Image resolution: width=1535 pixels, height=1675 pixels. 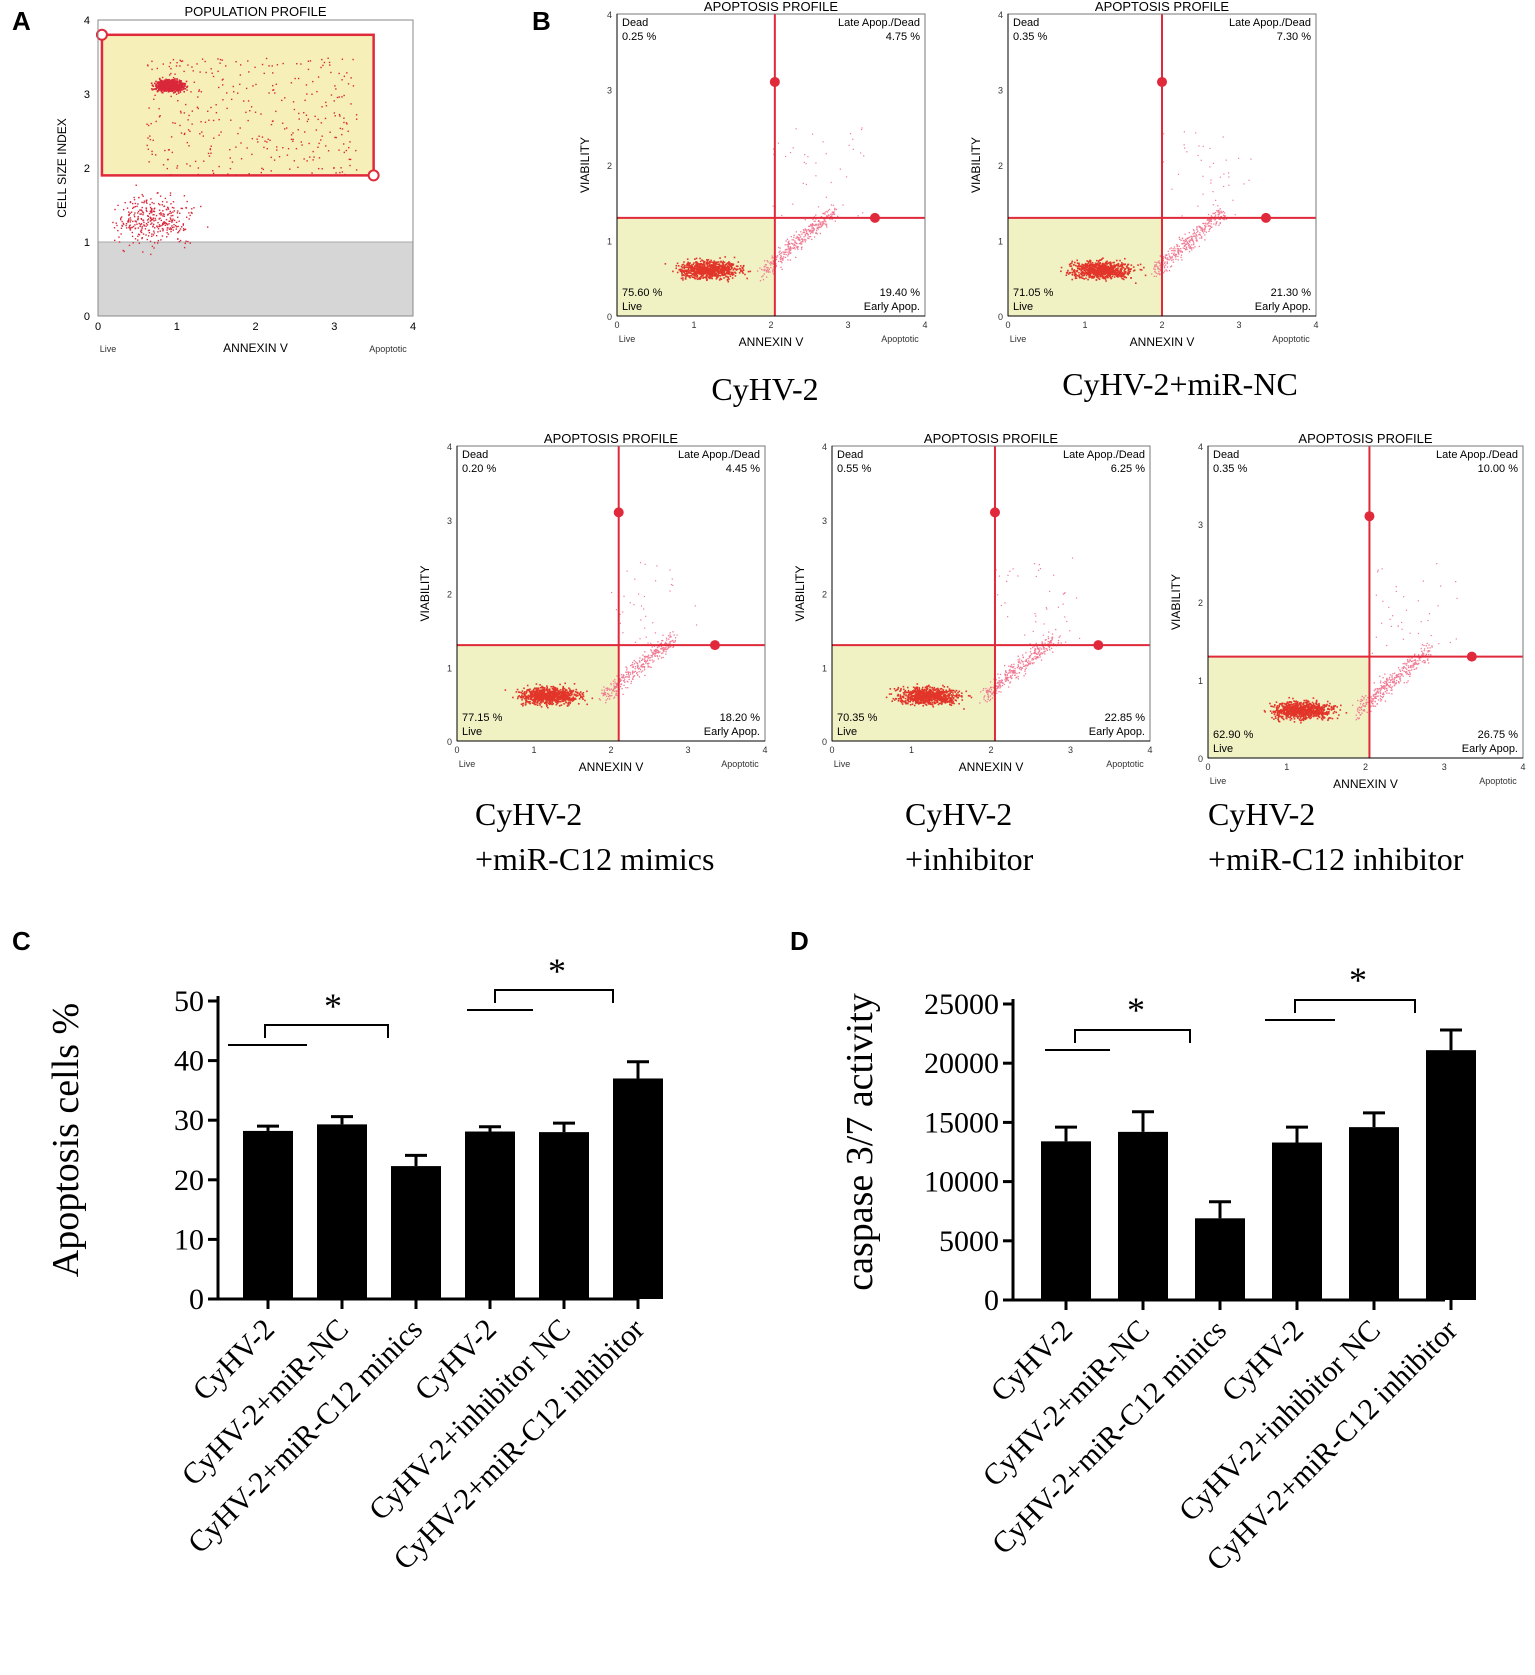 I want to click on panel-letter-c: C, so click(x=21, y=941).